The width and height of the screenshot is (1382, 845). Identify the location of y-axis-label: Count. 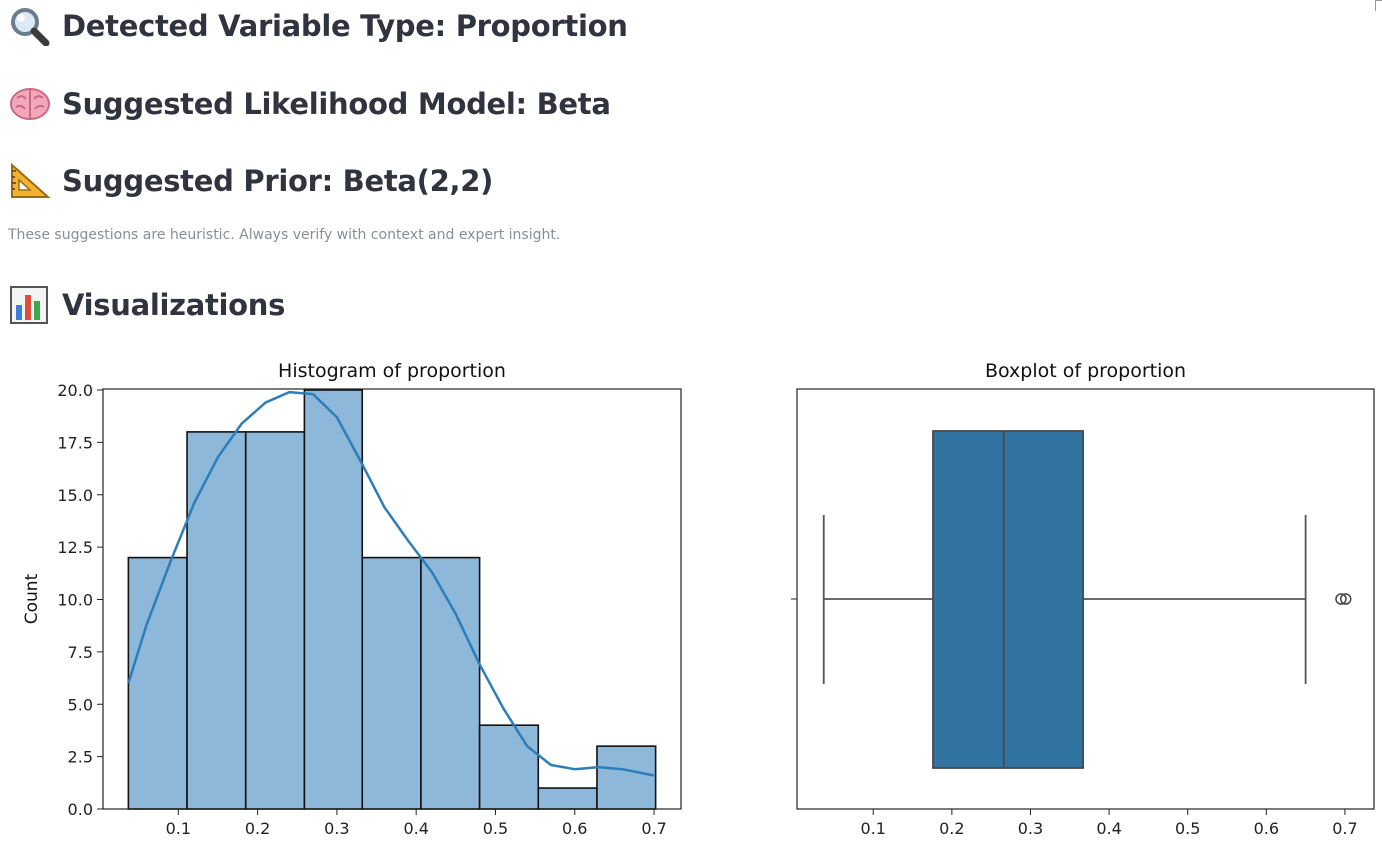
(32, 598).